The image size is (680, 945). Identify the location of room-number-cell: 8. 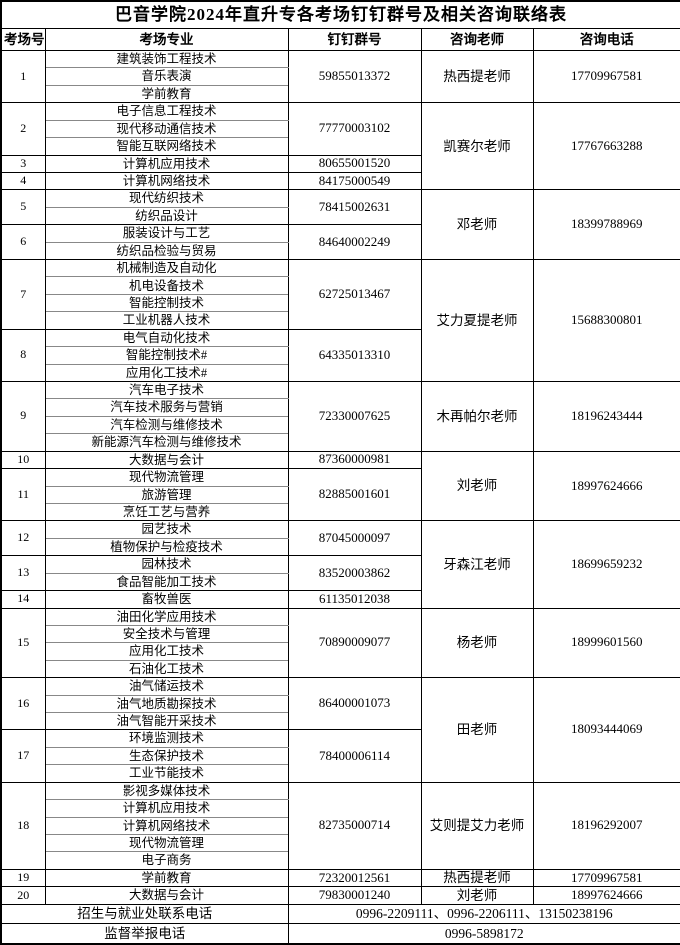
(23, 355).